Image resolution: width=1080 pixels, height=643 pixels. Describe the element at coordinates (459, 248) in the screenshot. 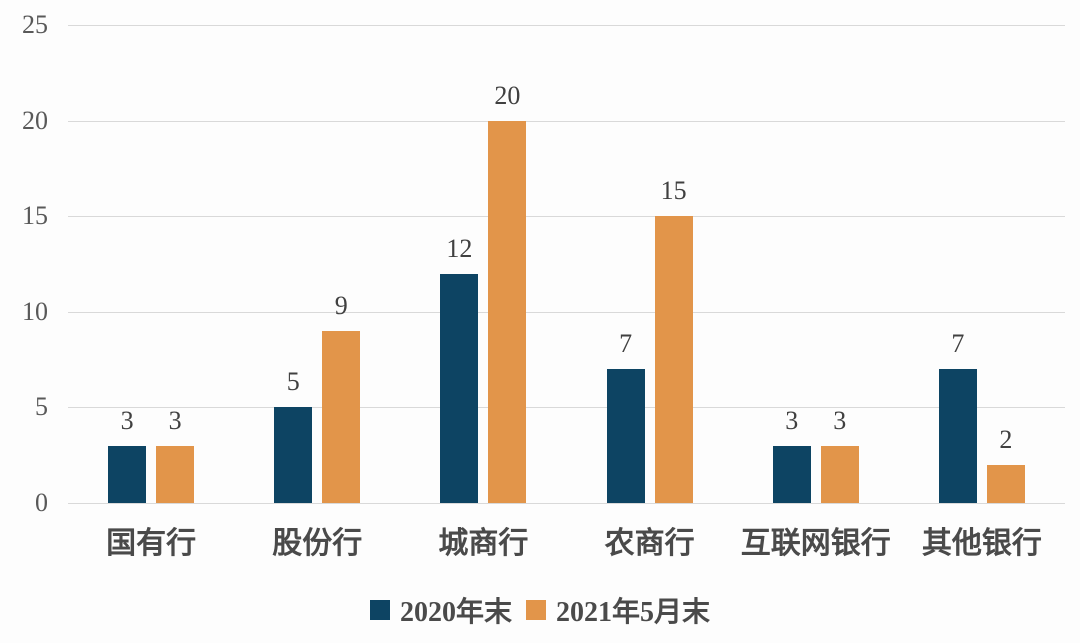

I see `data-label: 12` at that location.